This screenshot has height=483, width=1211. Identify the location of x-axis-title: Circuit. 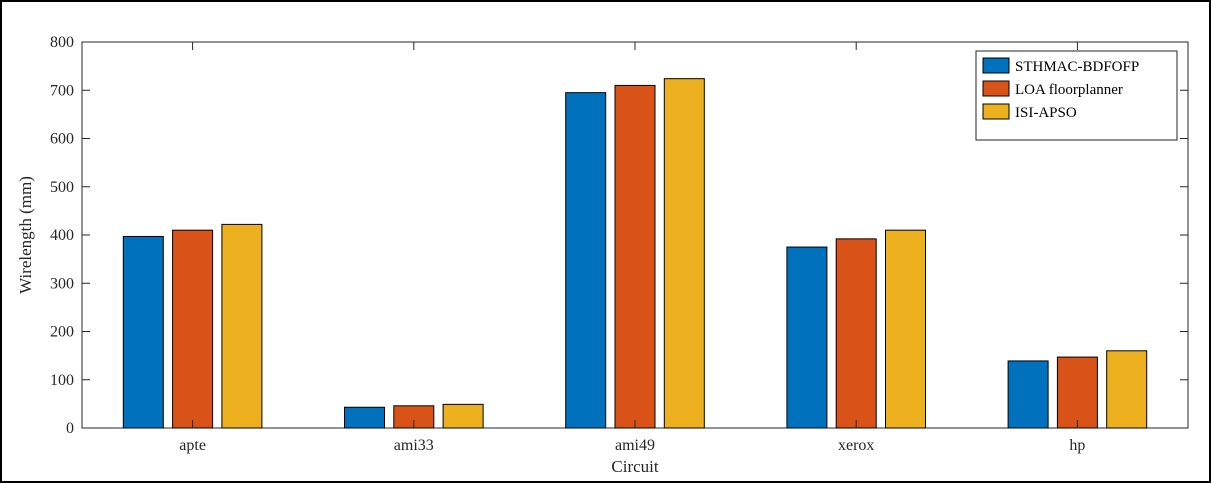
(634, 466).